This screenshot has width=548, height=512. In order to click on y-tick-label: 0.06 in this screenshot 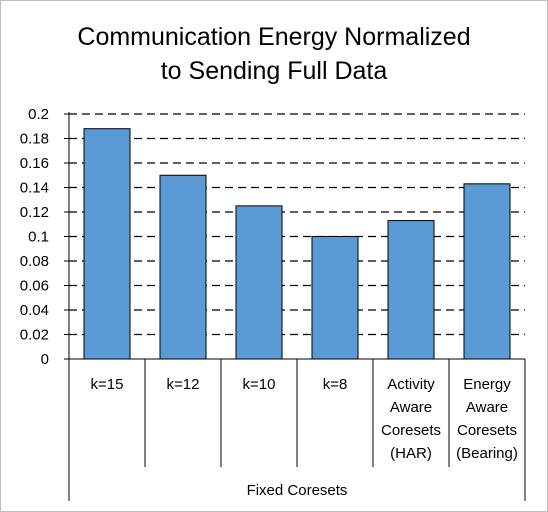, I will do `click(34, 286)`.